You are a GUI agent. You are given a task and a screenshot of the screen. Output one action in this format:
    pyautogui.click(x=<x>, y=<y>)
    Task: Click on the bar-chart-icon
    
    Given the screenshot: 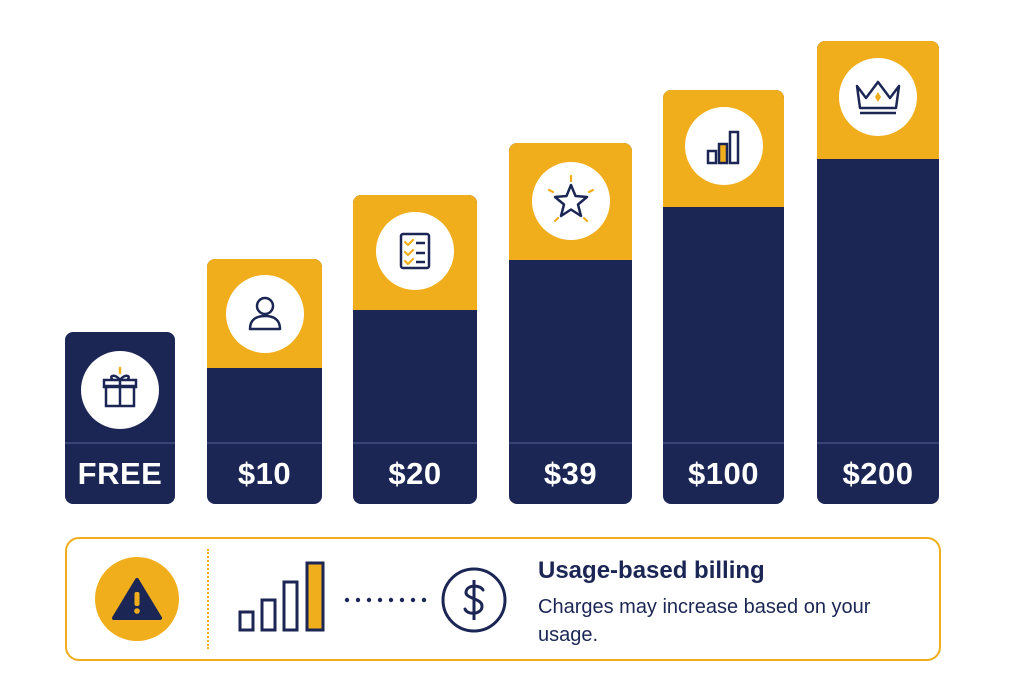 What is the action you would take?
    pyautogui.click(x=722, y=147)
    